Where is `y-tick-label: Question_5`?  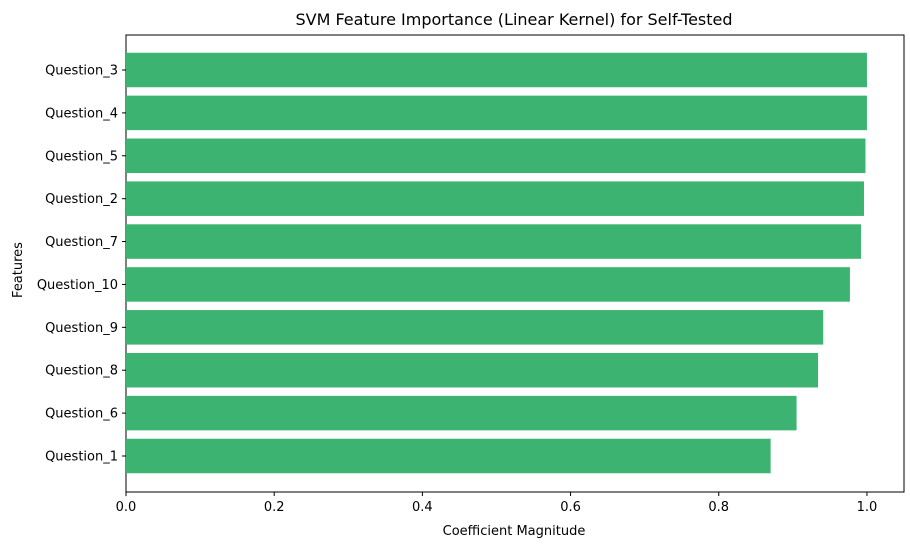 y-tick-label: Question_5 is located at coordinates (81, 156).